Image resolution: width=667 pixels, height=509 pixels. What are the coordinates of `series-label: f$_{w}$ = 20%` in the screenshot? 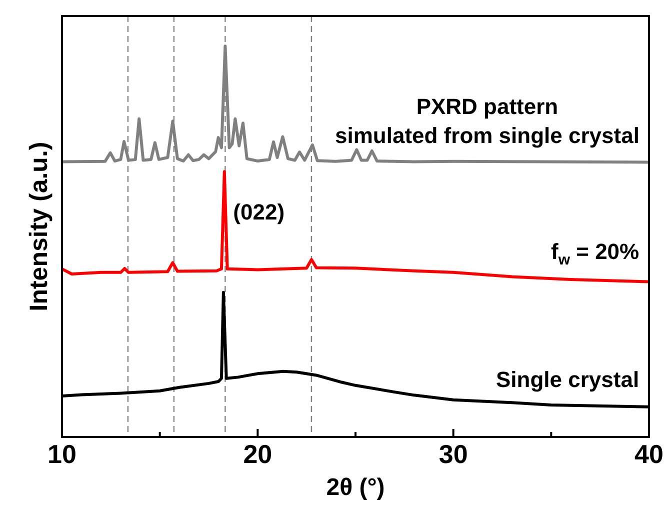 It's located at (595, 254).